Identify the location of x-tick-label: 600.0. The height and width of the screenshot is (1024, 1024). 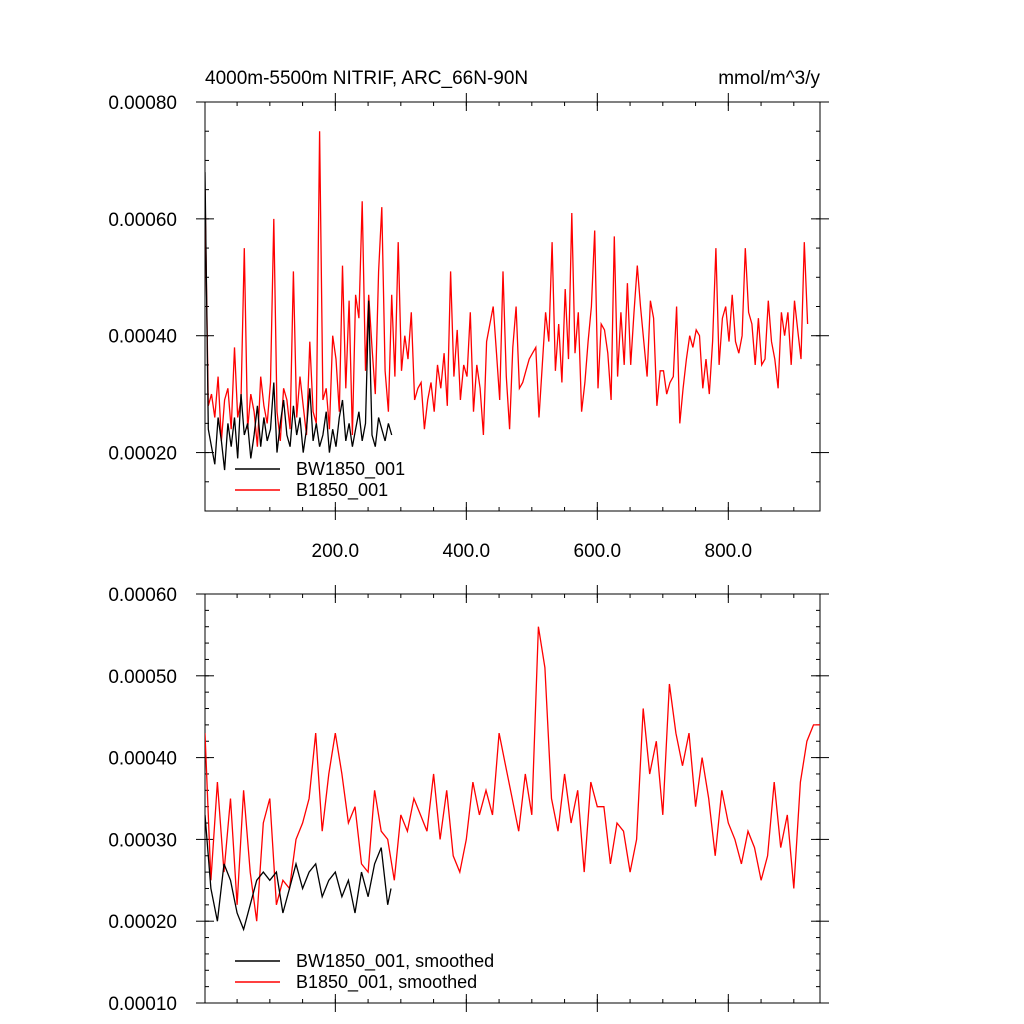
(598, 551).